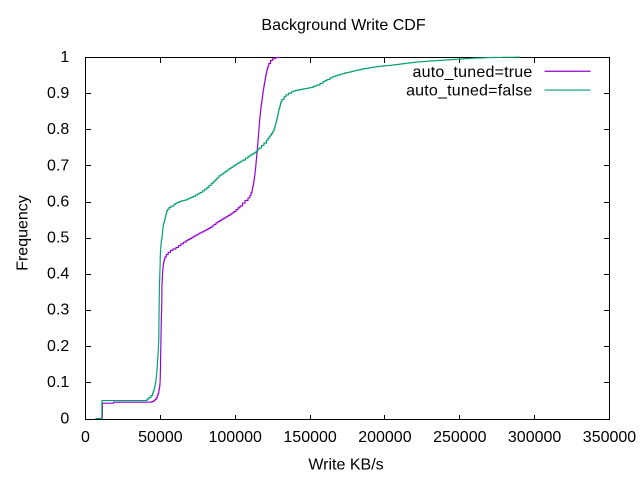 Image resolution: width=640 pixels, height=480 pixels. I want to click on svg-text: 0.4, so click(58, 274).